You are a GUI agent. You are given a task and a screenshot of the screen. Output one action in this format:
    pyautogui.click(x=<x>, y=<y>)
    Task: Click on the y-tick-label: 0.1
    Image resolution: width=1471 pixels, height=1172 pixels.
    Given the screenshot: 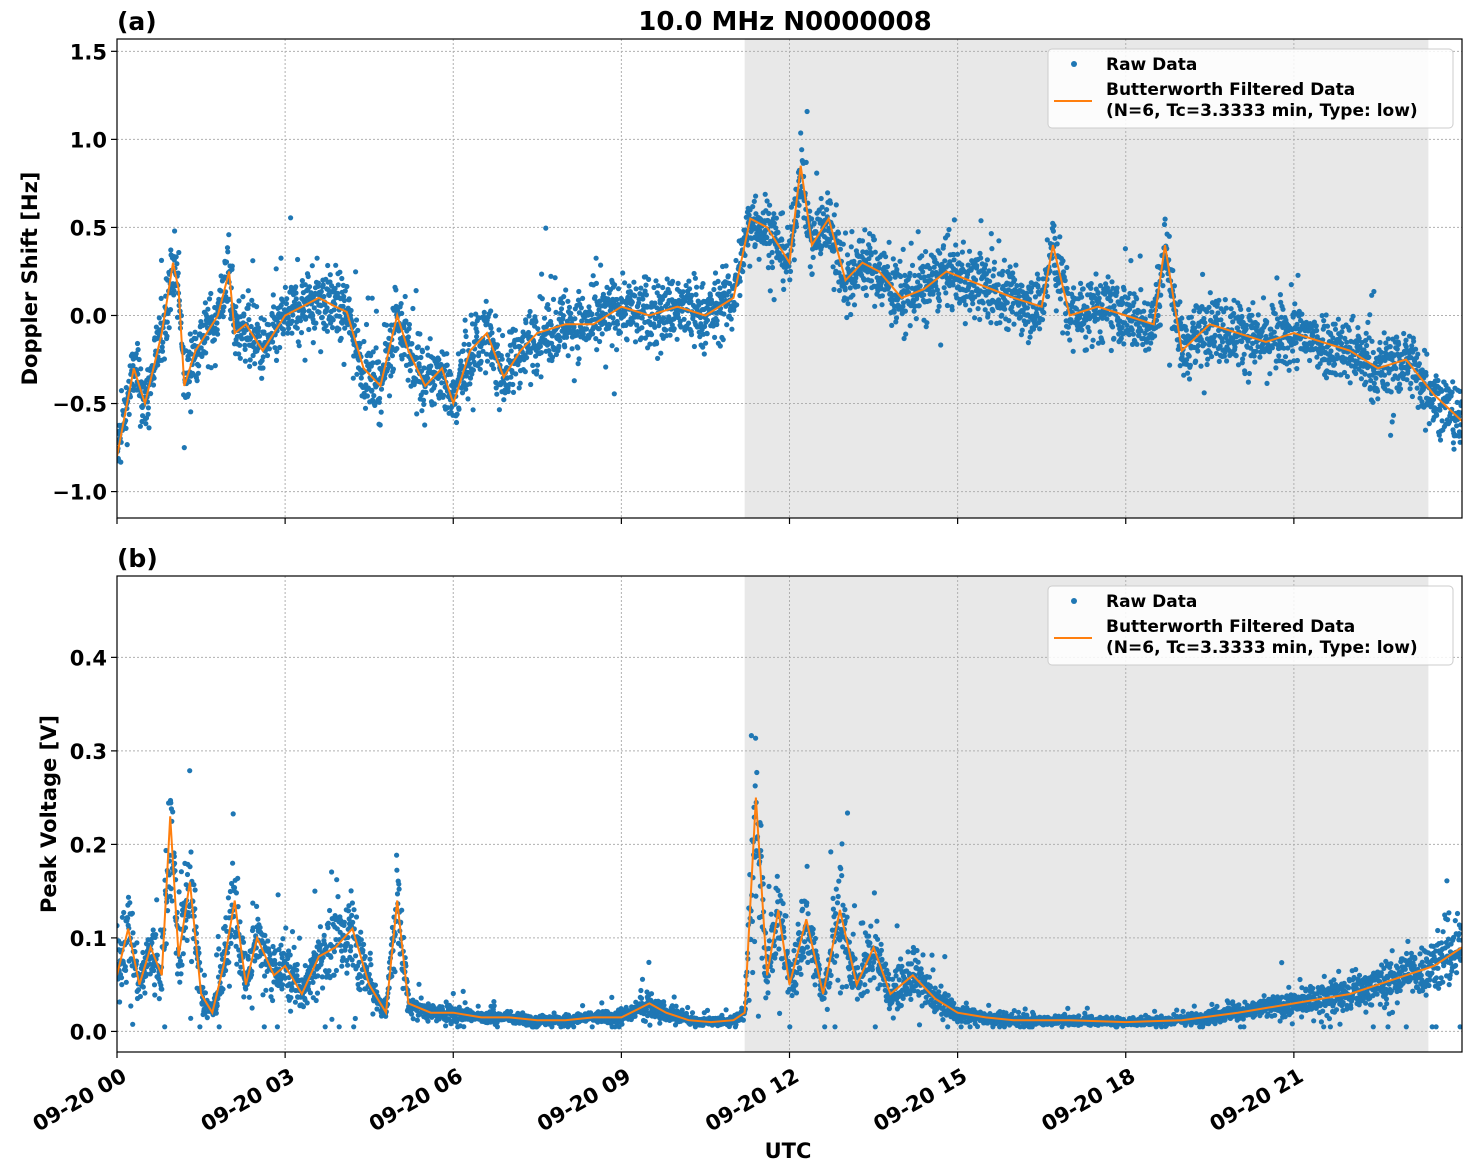 What is the action you would take?
    pyautogui.click(x=88, y=939)
    